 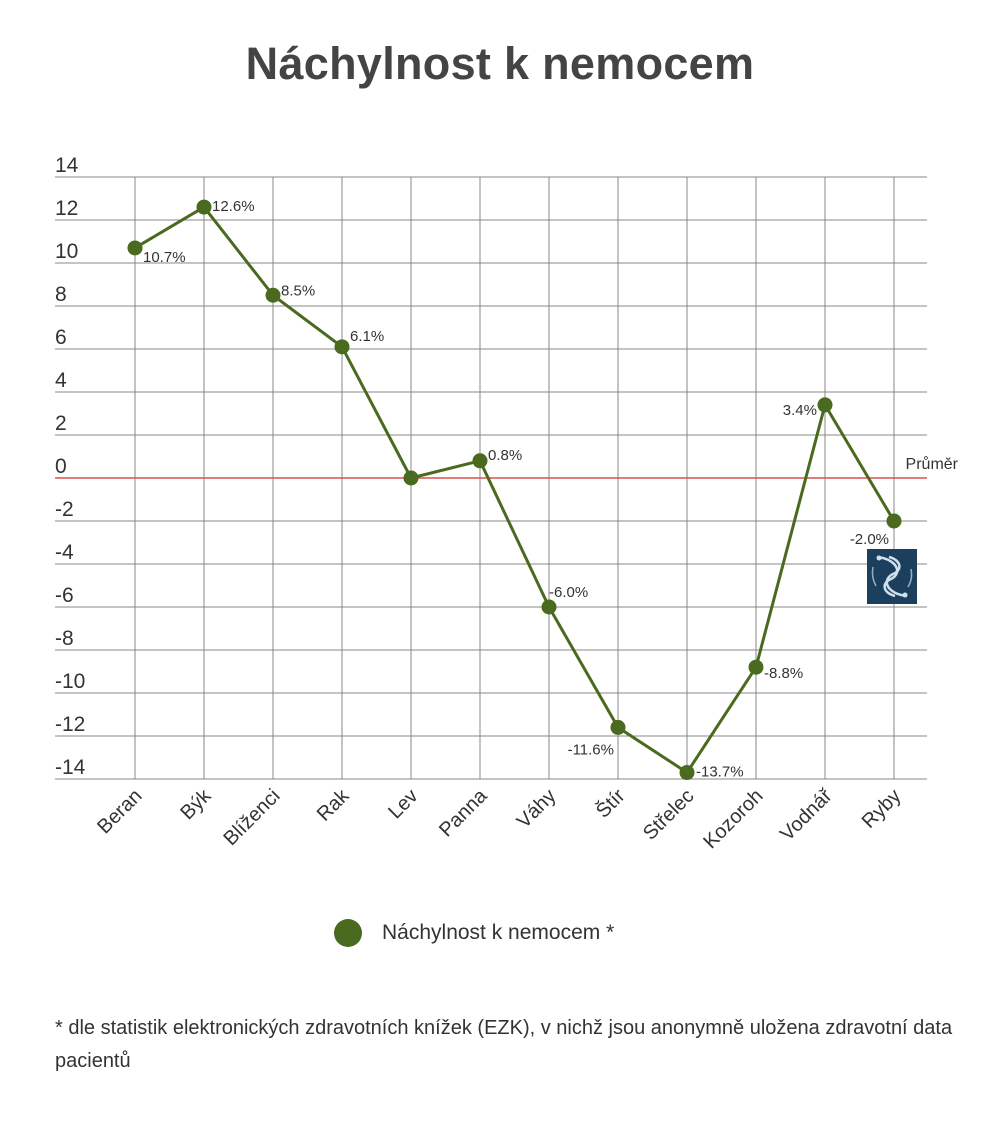 What do you see at coordinates (720, 772) in the screenshot?
I see `data-label: -13.7%` at bounding box center [720, 772].